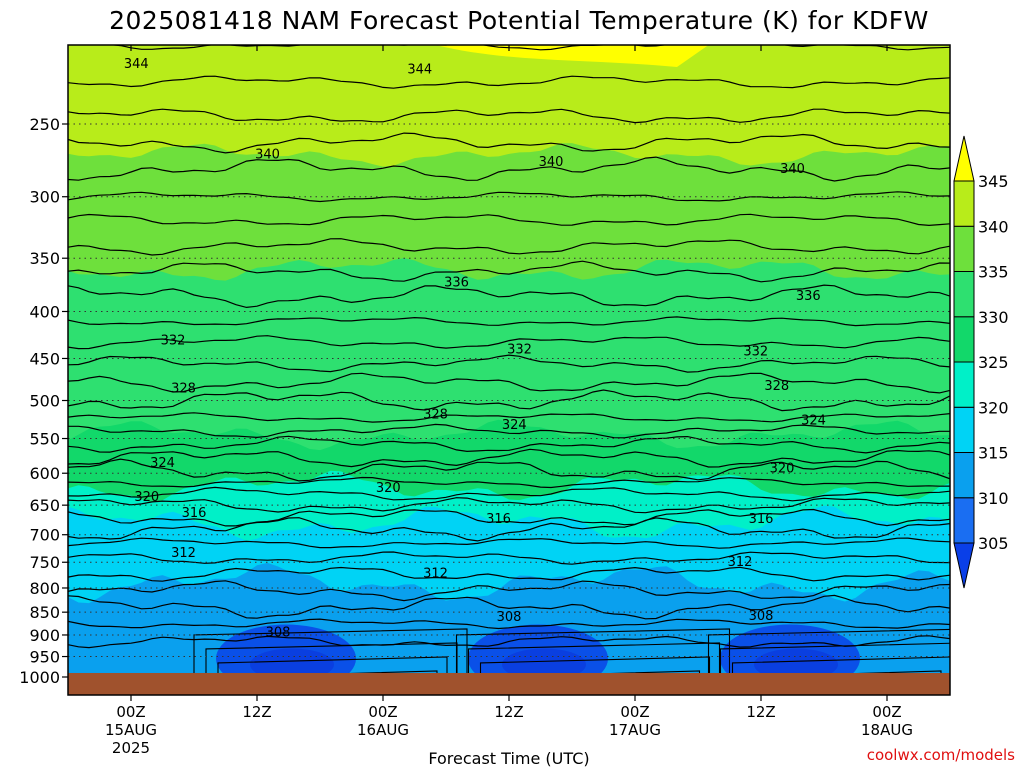 The height and width of the screenshot is (768, 1024). What do you see at coordinates (44, 505) in the screenshot?
I see `y-tick-label: 650` at bounding box center [44, 505].